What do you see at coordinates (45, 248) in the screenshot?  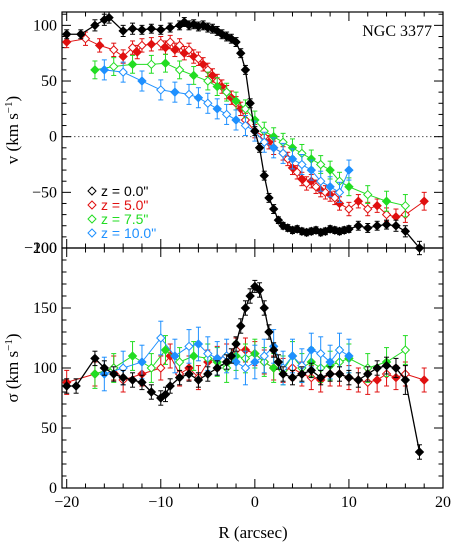 I see `dispersion-y-tick-label: 200` at bounding box center [45, 248].